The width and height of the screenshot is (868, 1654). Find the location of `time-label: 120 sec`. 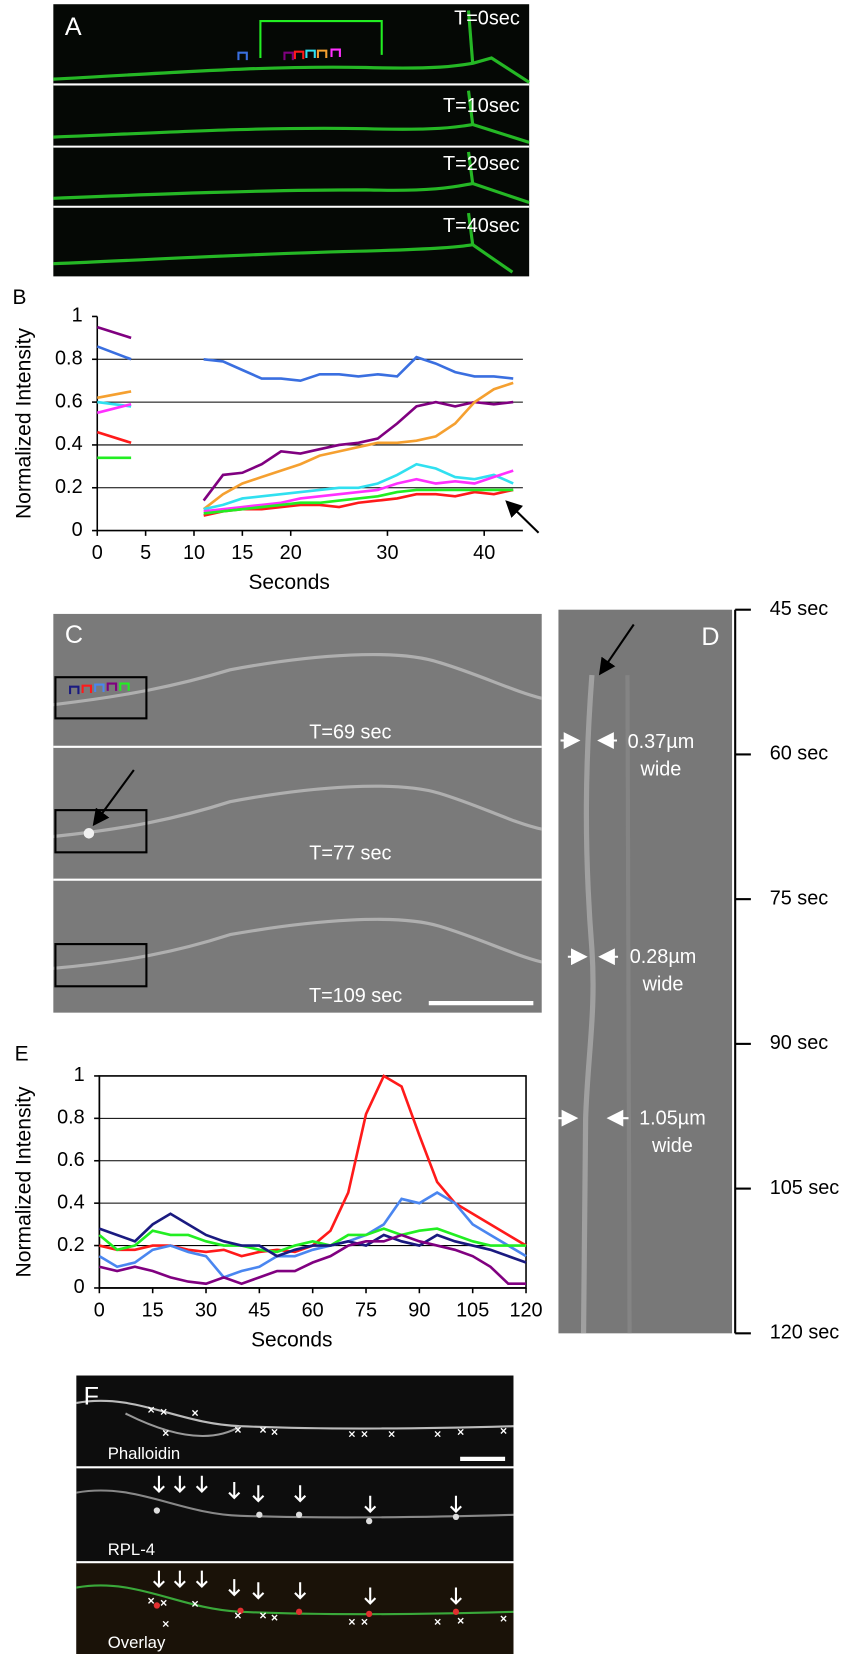

time-label: 120 sec is located at coordinates (805, 1333).